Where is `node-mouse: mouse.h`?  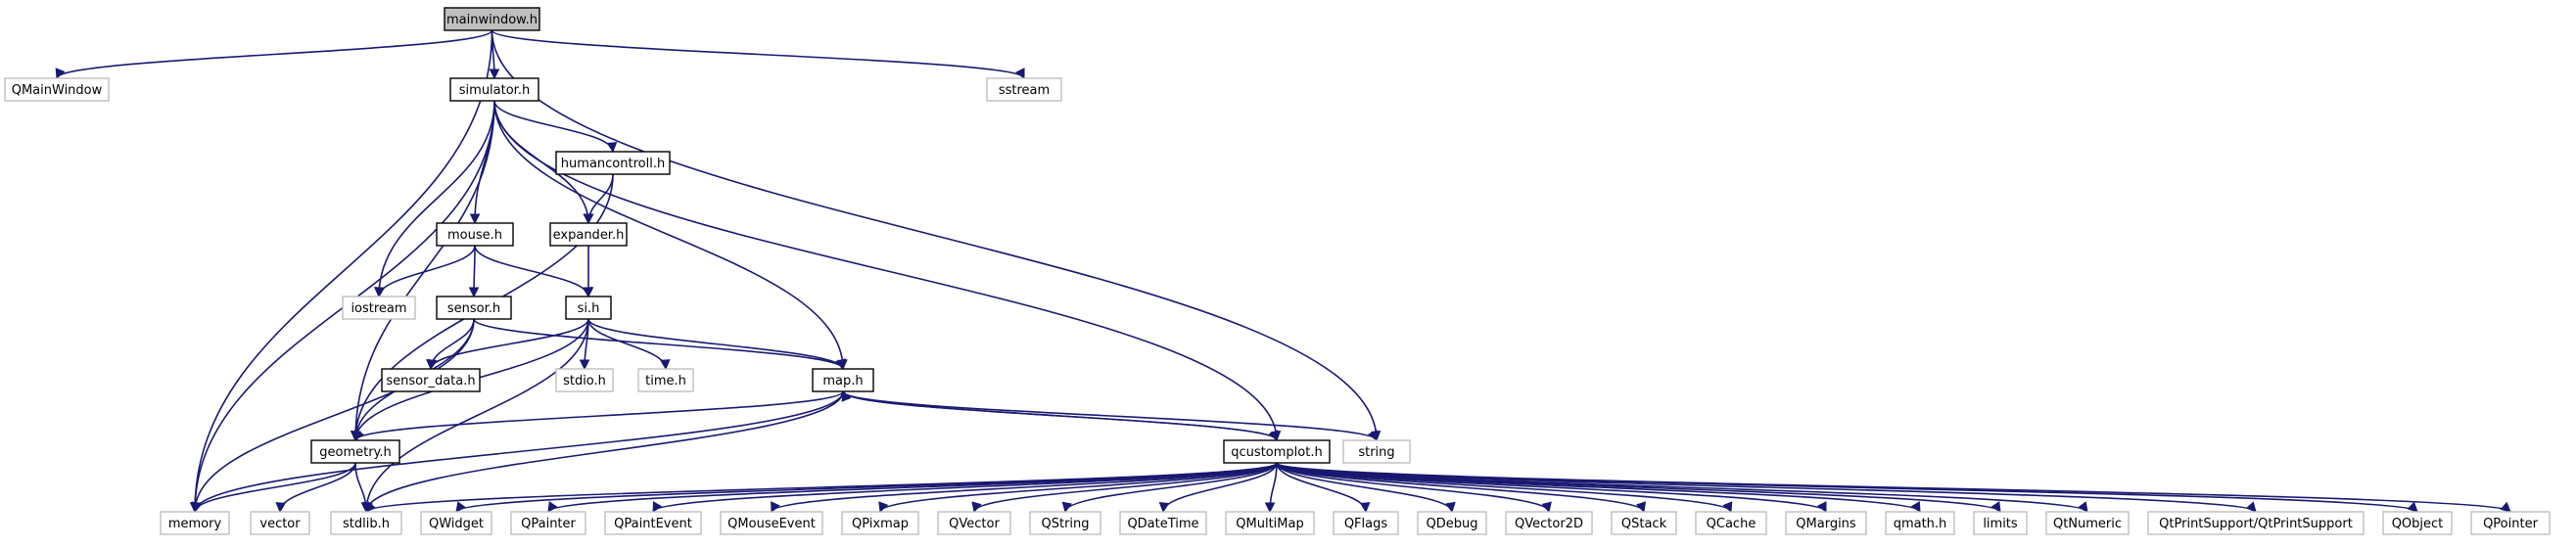
node-mouse: mouse.h is located at coordinates (475, 234).